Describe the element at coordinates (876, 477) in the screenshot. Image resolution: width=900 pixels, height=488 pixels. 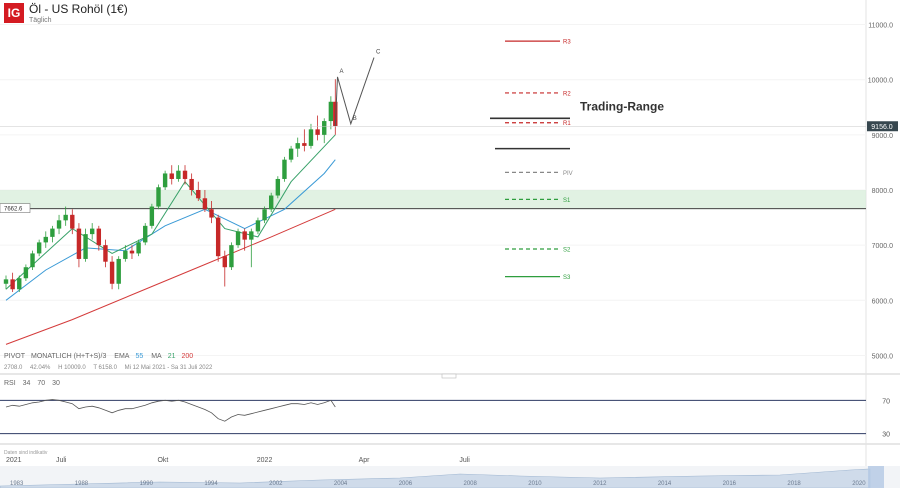
I see `navigator-selection` at that location.